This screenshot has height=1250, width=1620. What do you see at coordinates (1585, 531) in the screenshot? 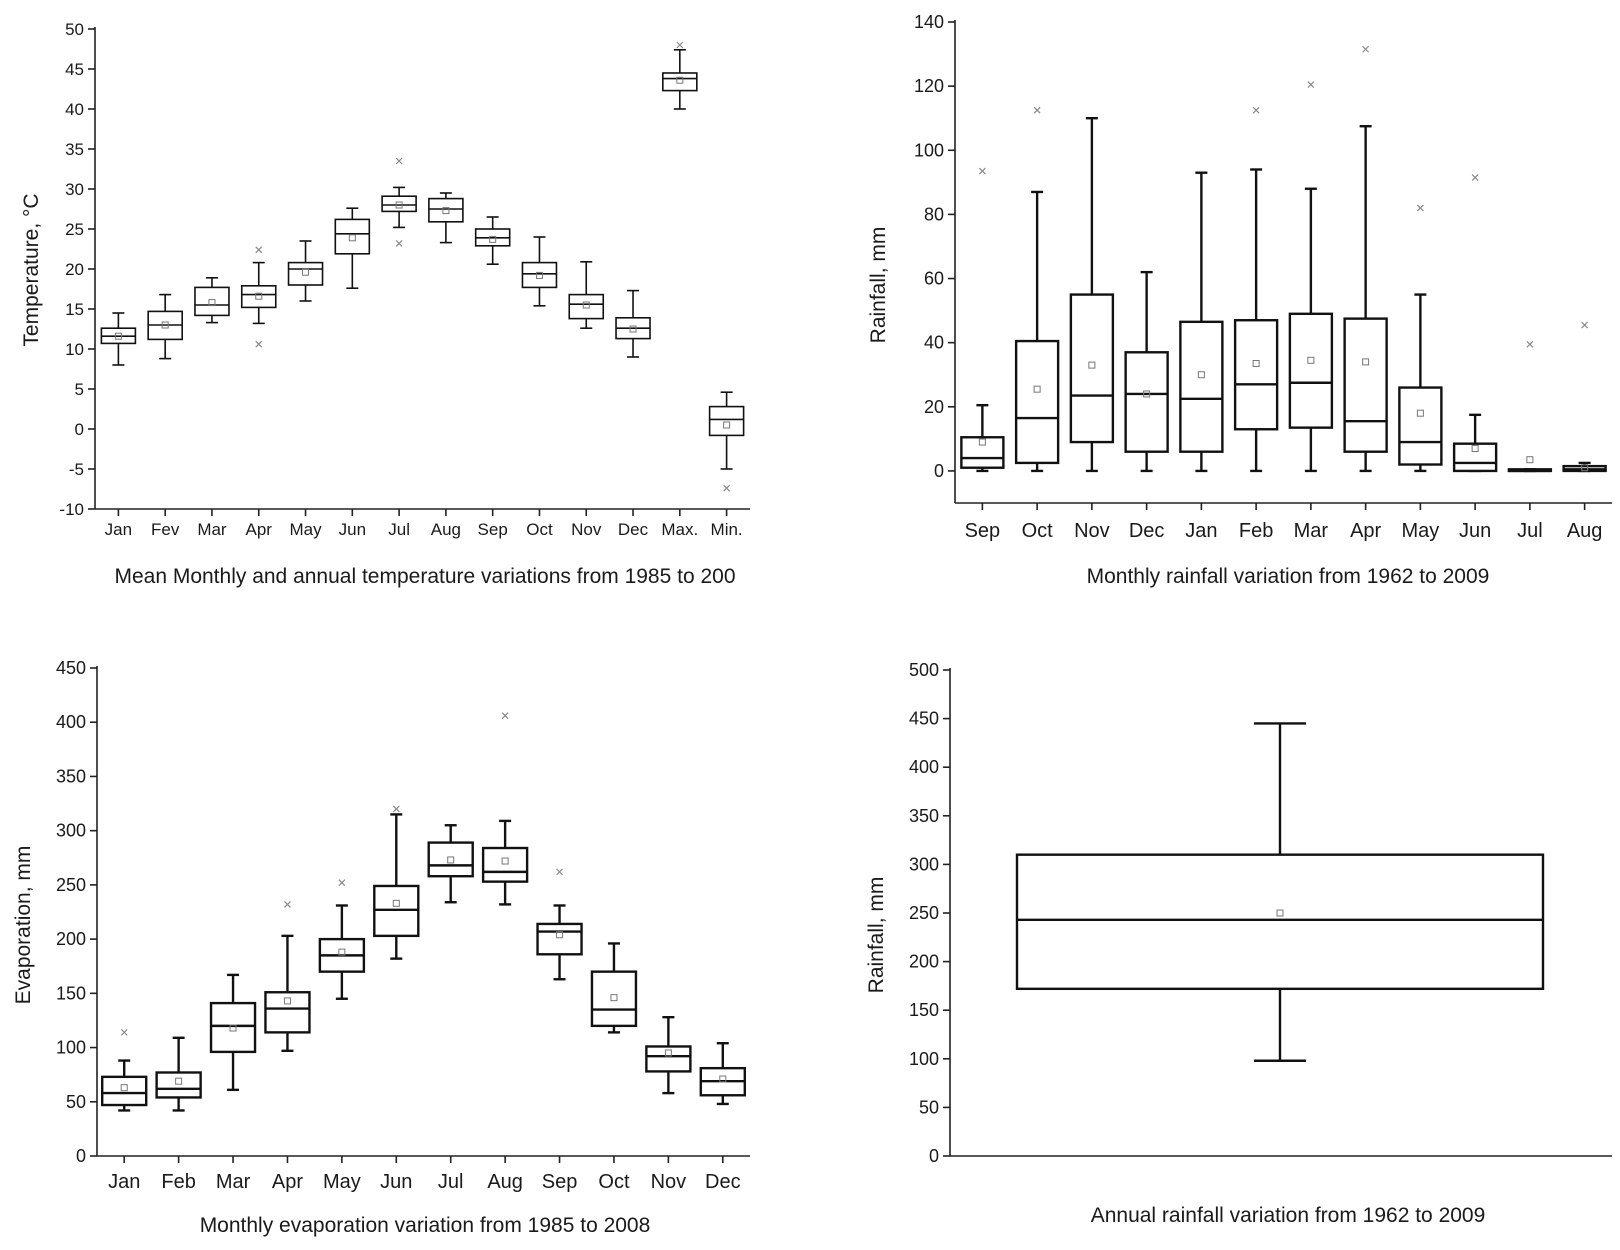
I see `x-tick-label: Aug` at bounding box center [1585, 531].